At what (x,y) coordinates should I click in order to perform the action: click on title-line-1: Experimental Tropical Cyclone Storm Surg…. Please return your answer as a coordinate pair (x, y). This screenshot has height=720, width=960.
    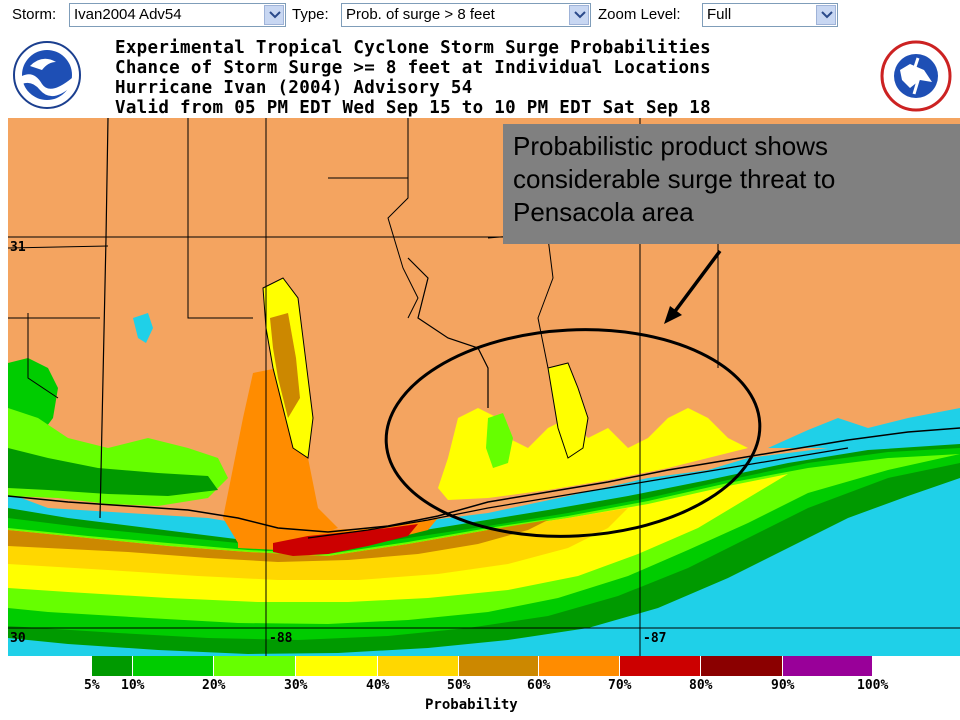
    Looking at the image, I should click on (413, 48).